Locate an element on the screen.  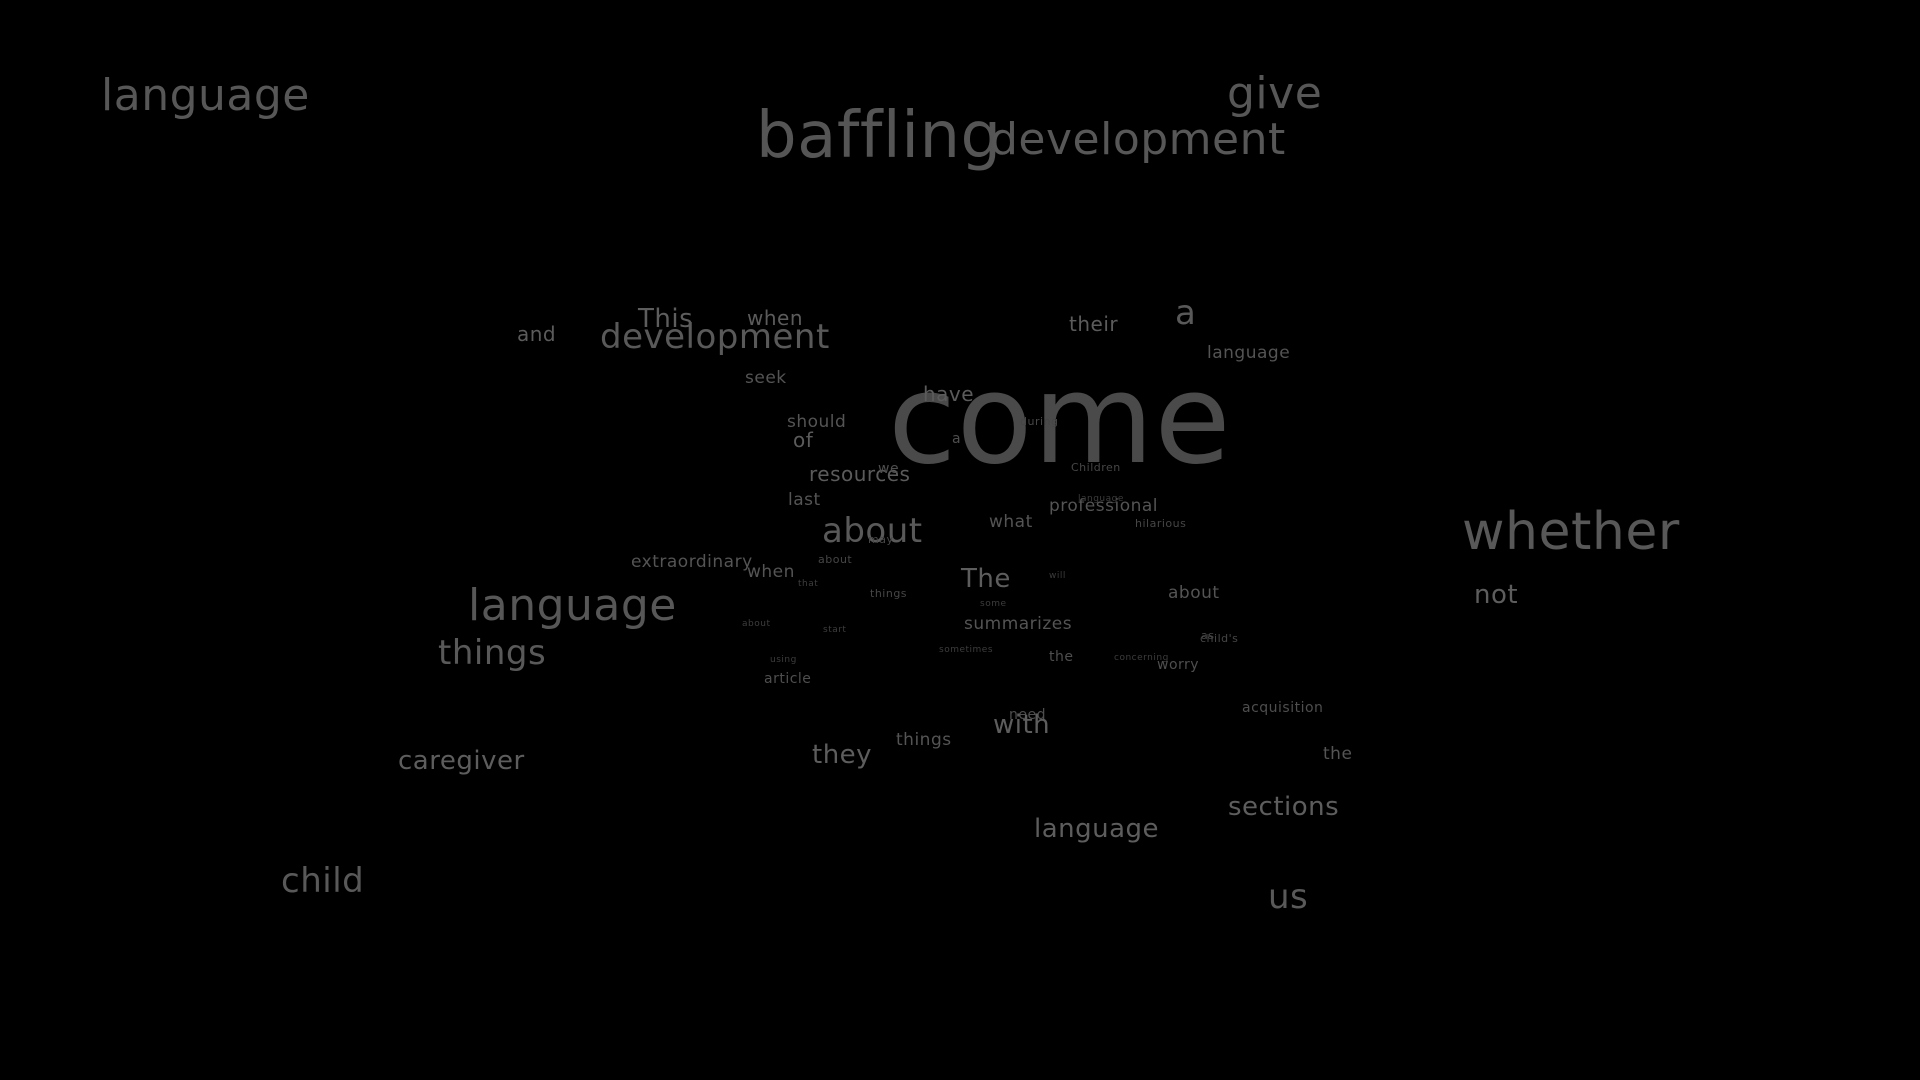
word-us: us is located at coordinates (1288, 897).